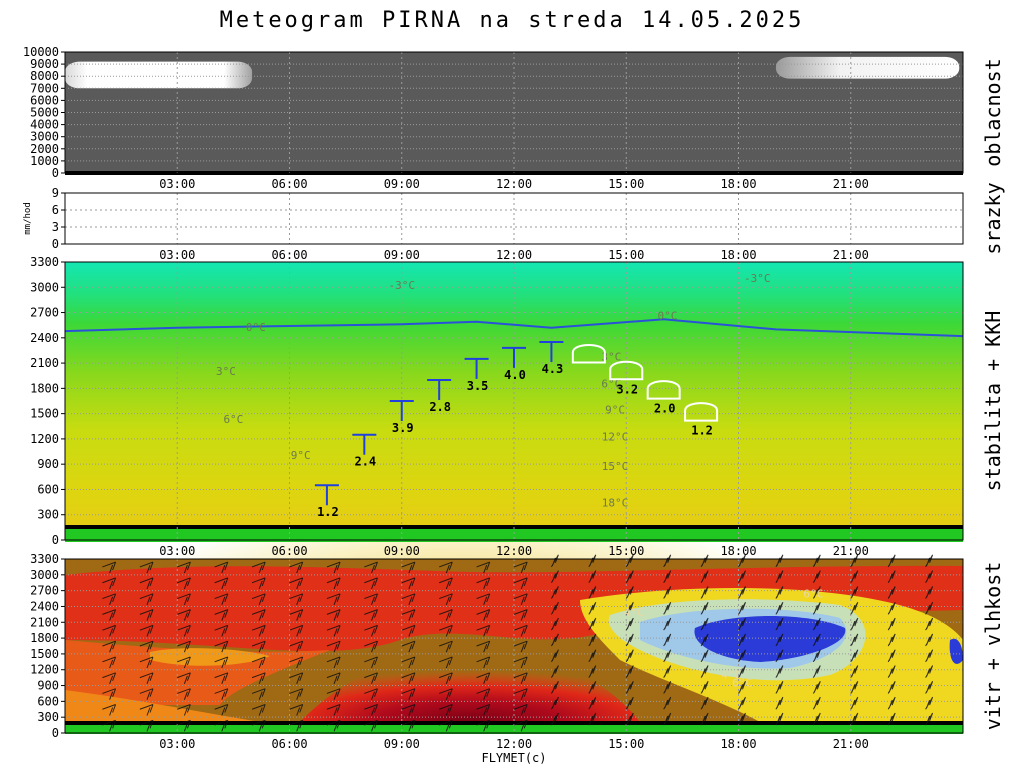 The image size is (1024, 768). What do you see at coordinates (44, 638) in the screenshot?
I see `y-tick-label-vitr: 1800` at bounding box center [44, 638].